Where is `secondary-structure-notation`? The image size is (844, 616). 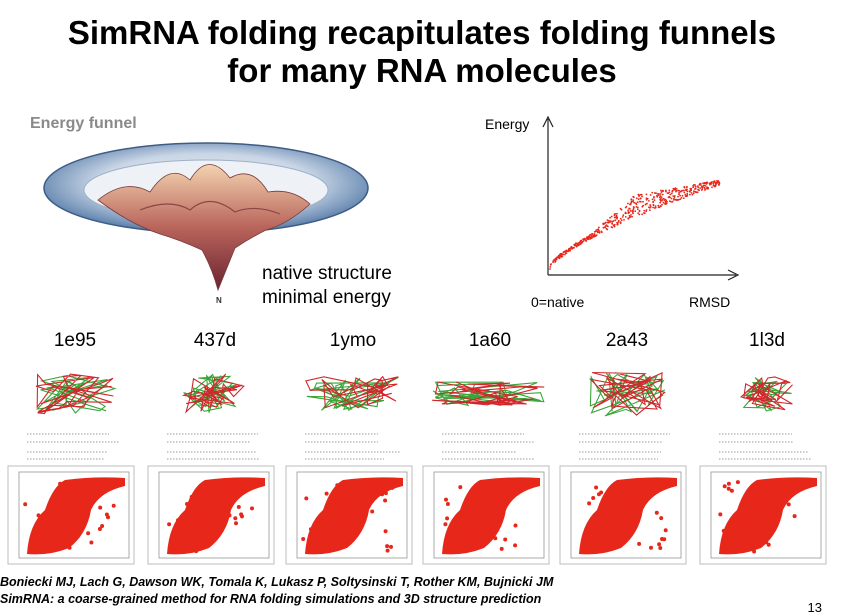 secondary-structure-notation is located at coordinates (213, 446).